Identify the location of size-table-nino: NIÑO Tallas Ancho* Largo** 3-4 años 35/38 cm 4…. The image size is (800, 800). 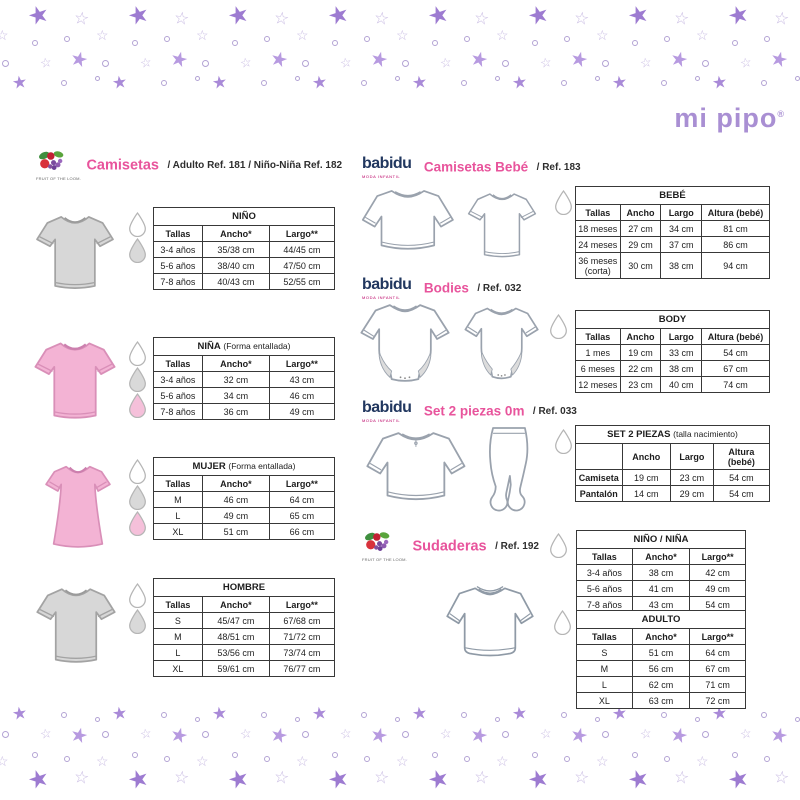
(244, 248).